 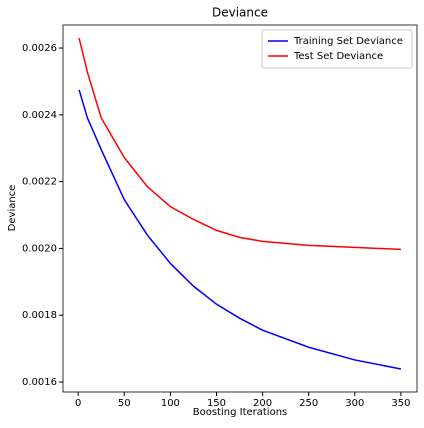 What do you see at coordinates (39, 248) in the screenshot?
I see `y-tick-label: 0.0020` at bounding box center [39, 248].